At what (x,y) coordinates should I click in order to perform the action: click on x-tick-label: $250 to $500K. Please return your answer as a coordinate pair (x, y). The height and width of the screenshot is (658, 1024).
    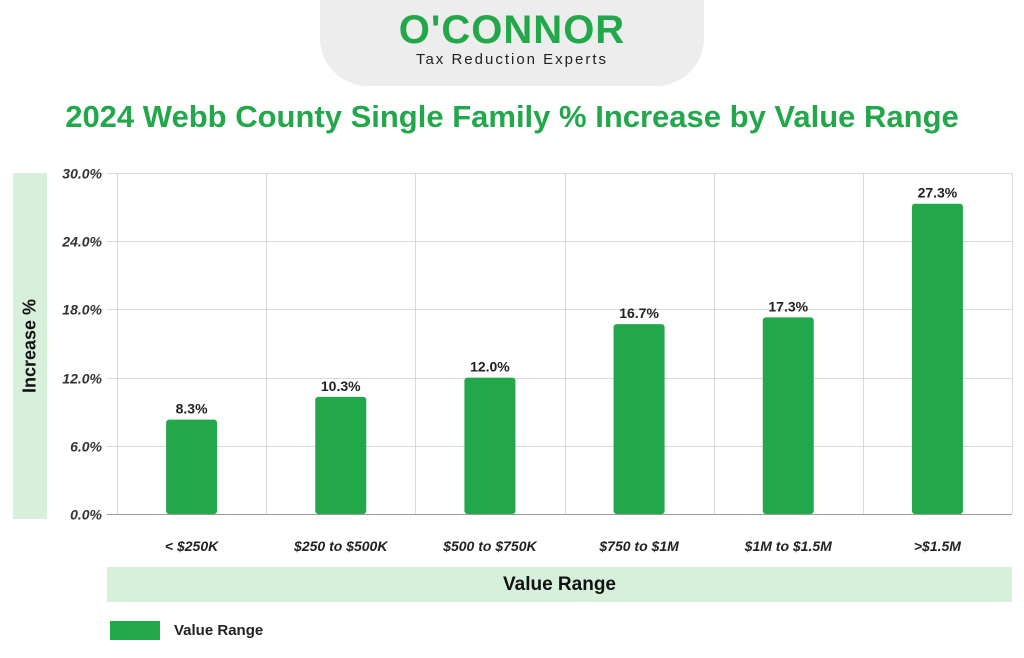
    Looking at the image, I should click on (340, 546).